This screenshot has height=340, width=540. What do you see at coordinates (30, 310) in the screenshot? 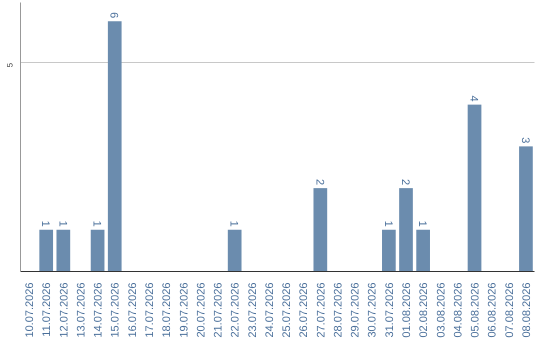
I see `x-tick-label: 10.07.2026` at bounding box center [30, 310].